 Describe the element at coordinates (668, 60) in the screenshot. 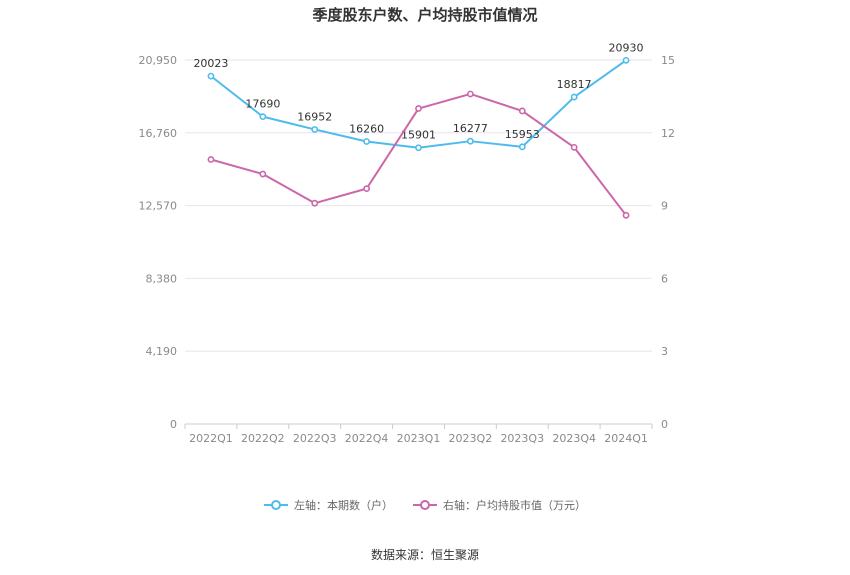

I see `y-right-tick-label: 15` at that location.